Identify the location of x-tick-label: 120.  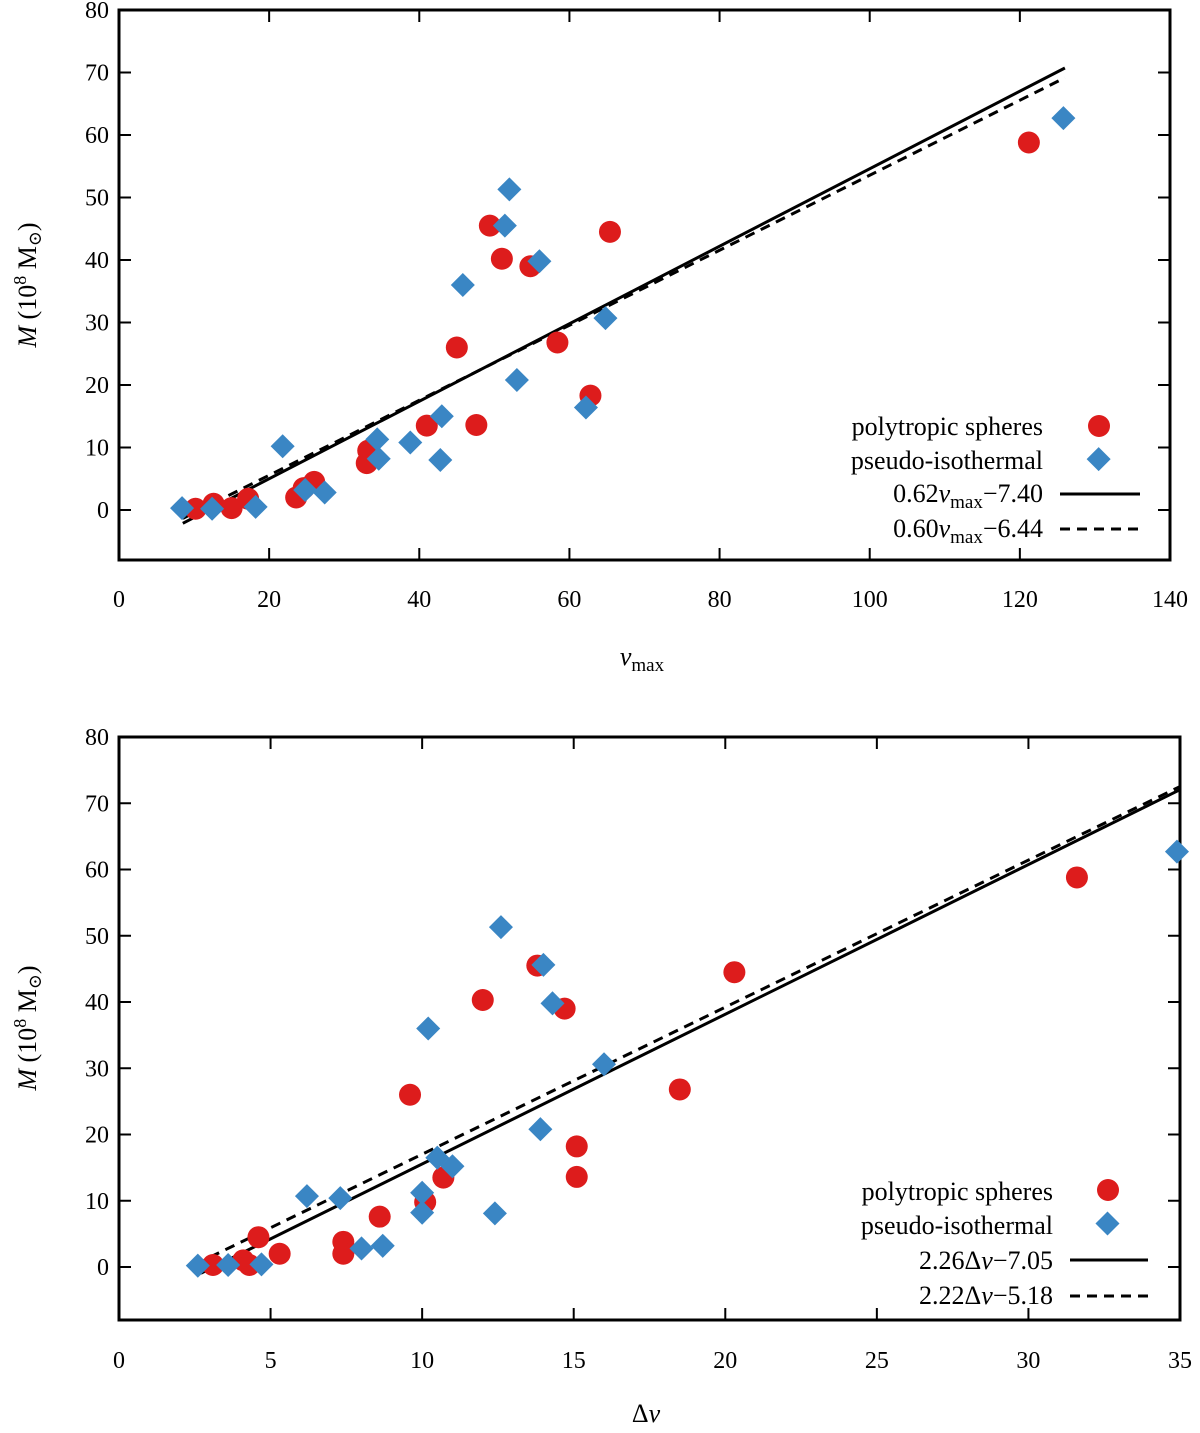
(1020, 600).